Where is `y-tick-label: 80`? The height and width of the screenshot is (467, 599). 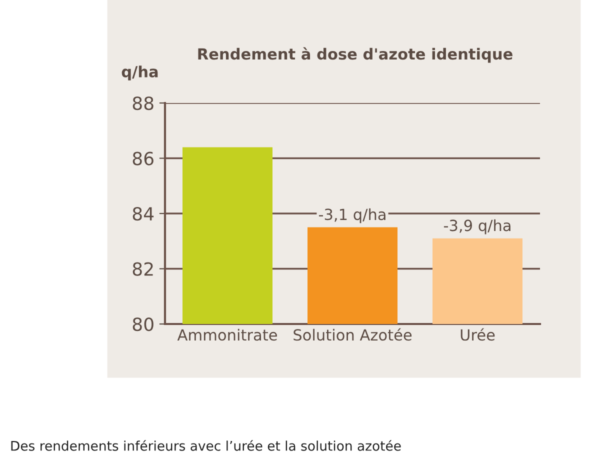 y-tick-label: 80 is located at coordinates (143, 324).